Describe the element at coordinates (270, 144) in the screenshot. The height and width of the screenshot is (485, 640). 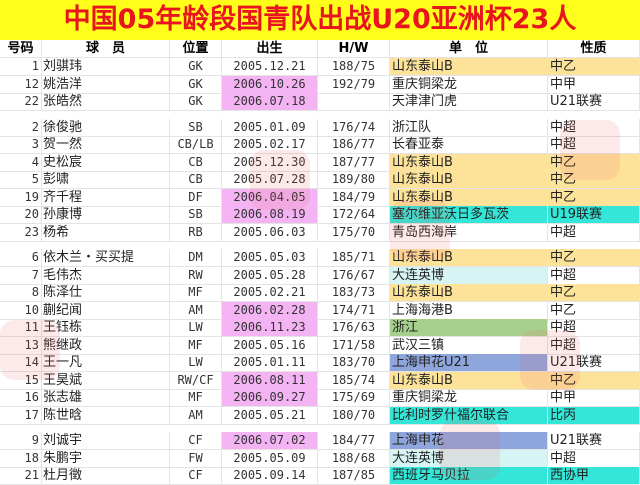
I see `player-birth: 2005.02.17` at that location.